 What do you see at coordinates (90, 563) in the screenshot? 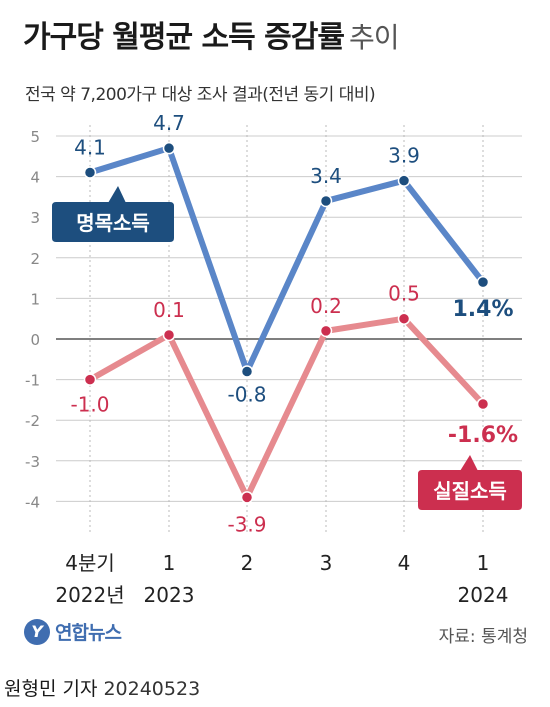
I see `x-tick-label: 4분기` at bounding box center [90, 563].